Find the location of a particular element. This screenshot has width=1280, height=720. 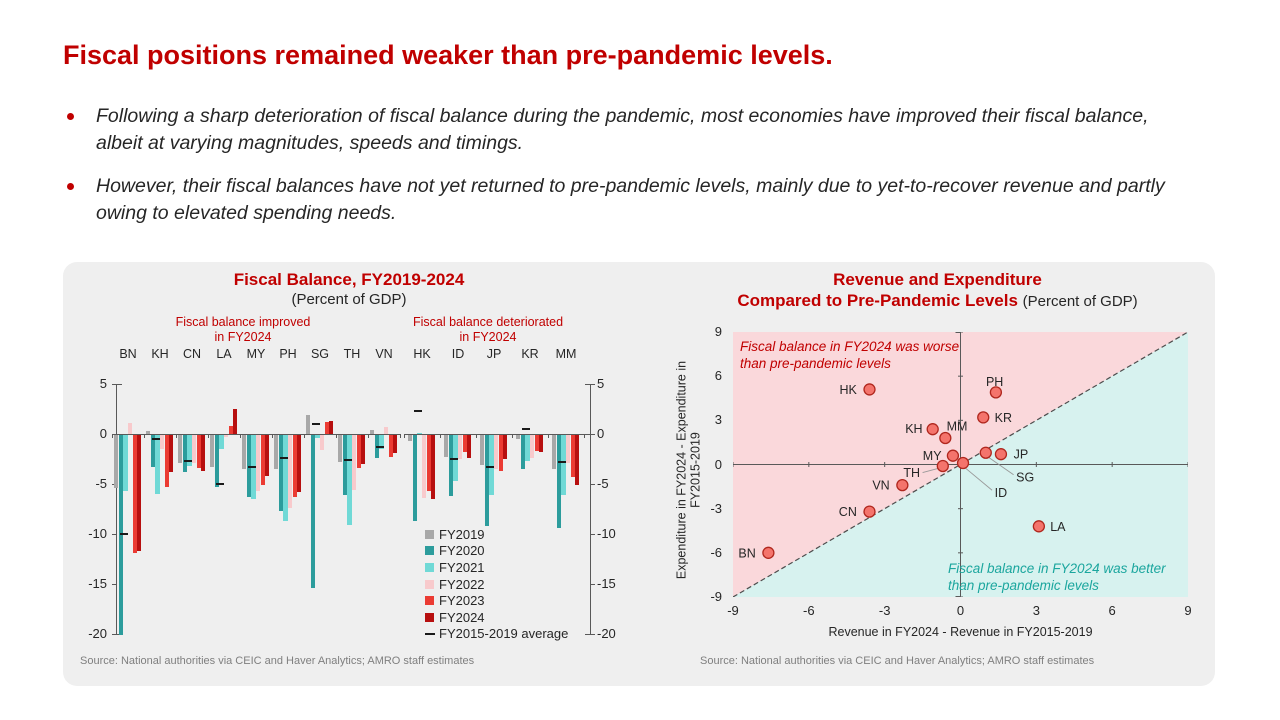

annotation-worse-line2: than pre-pandemic levels is located at coordinates (815, 363).